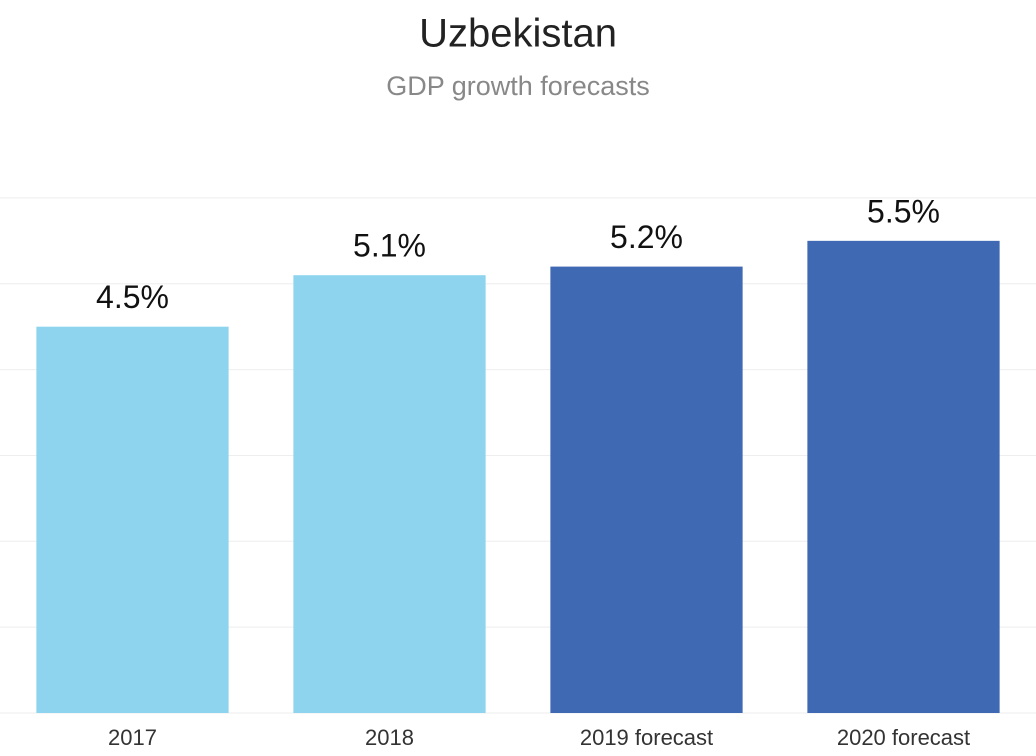  I want to click on value-label: 5.2%, so click(646, 237).